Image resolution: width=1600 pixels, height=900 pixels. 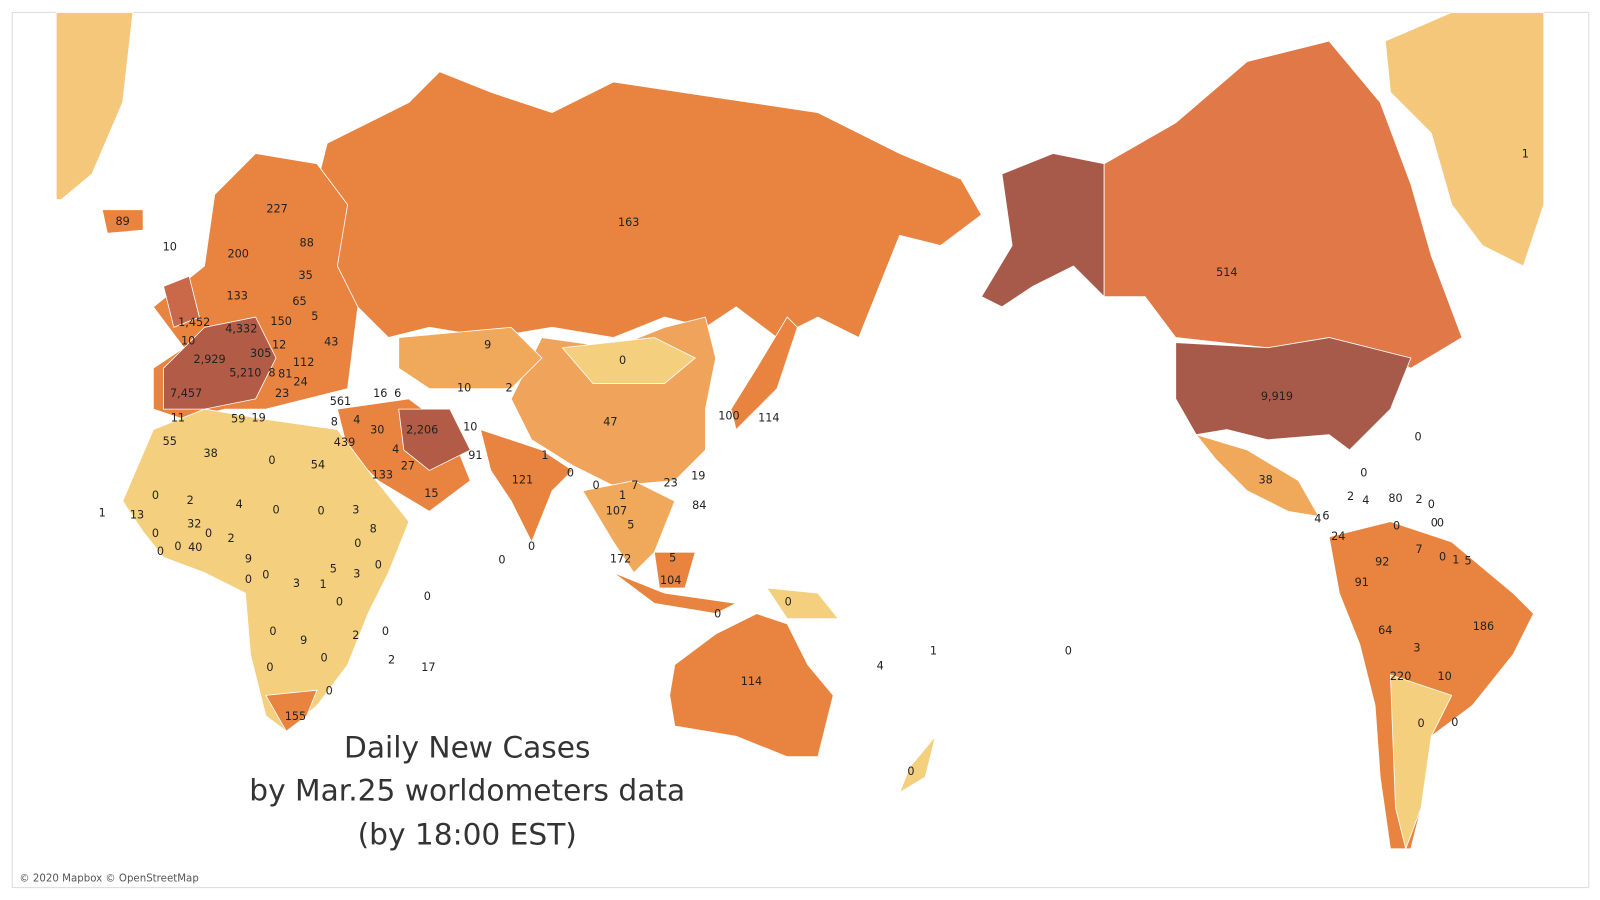 What do you see at coordinates (194, 524) in the screenshot?
I see `value-label: 32` at bounding box center [194, 524].